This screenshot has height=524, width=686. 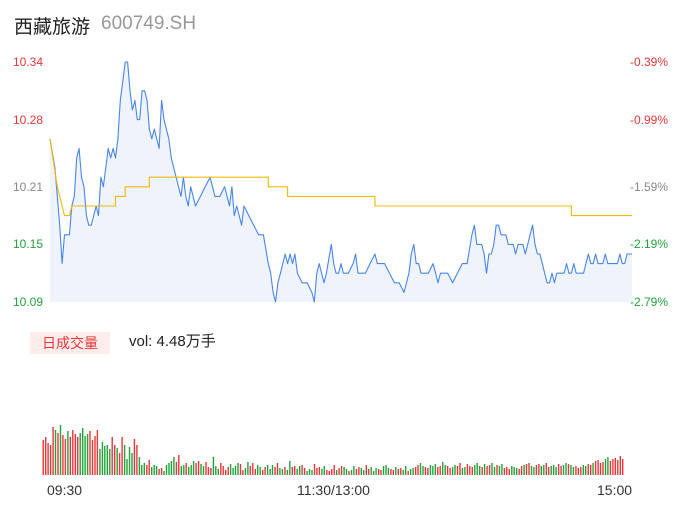 What do you see at coordinates (28, 302) in the screenshot?
I see `price-tick-label: 10.09` at bounding box center [28, 302].